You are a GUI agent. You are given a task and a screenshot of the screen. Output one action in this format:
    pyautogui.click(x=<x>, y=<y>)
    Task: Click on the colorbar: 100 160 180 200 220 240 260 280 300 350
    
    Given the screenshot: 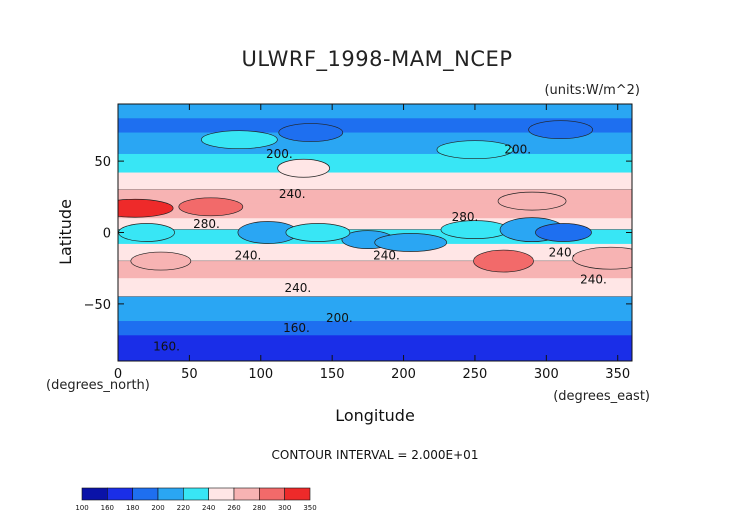 What is the action you would take?
    pyautogui.click(x=196, y=499)
    